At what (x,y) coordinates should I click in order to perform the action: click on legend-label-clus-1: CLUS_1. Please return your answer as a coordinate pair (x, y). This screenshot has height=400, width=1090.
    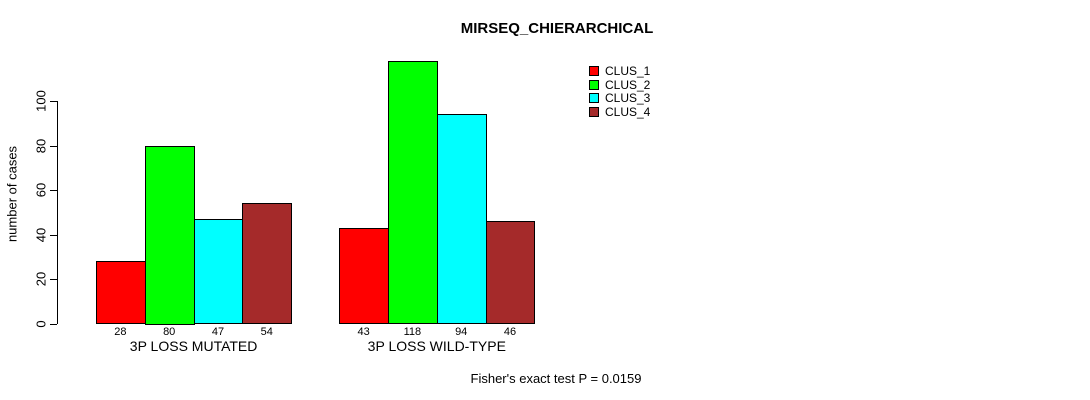
    Looking at the image, I should click on (628, 71).